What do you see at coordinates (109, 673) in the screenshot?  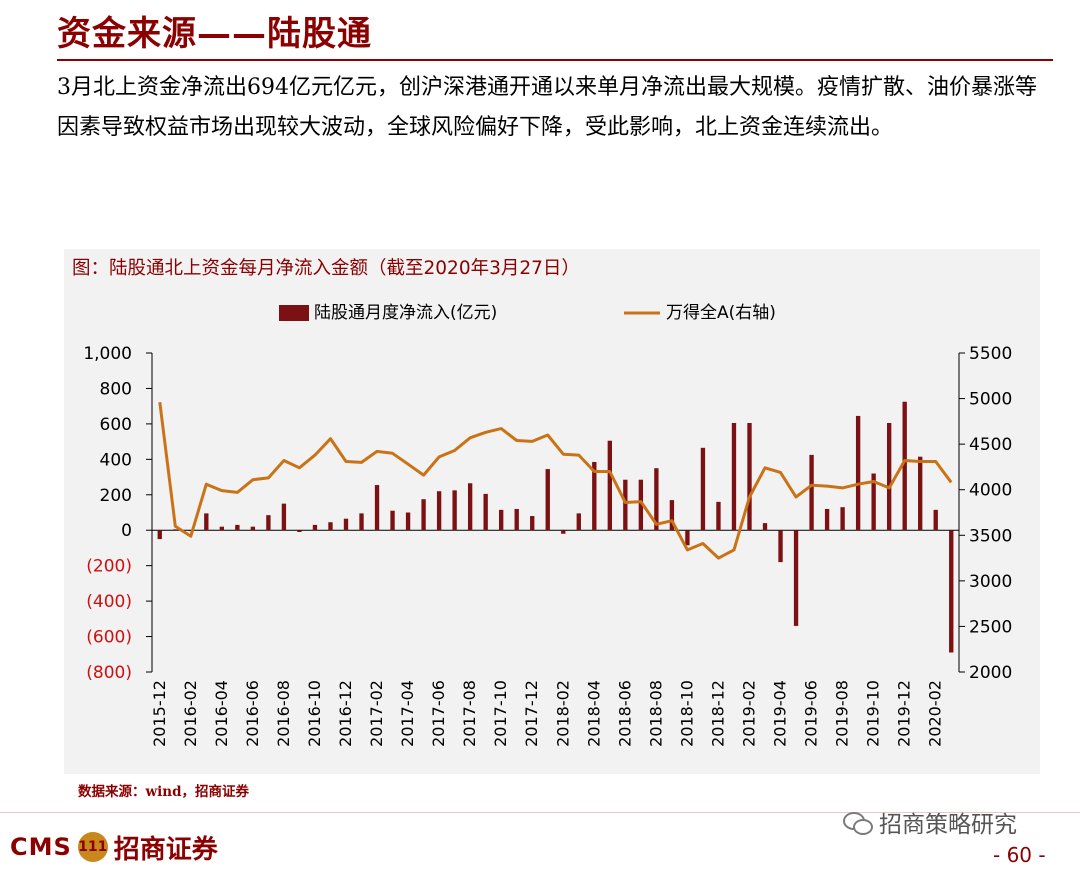 I see `left-tick-label: (800)` at bounding box center [109, 673].